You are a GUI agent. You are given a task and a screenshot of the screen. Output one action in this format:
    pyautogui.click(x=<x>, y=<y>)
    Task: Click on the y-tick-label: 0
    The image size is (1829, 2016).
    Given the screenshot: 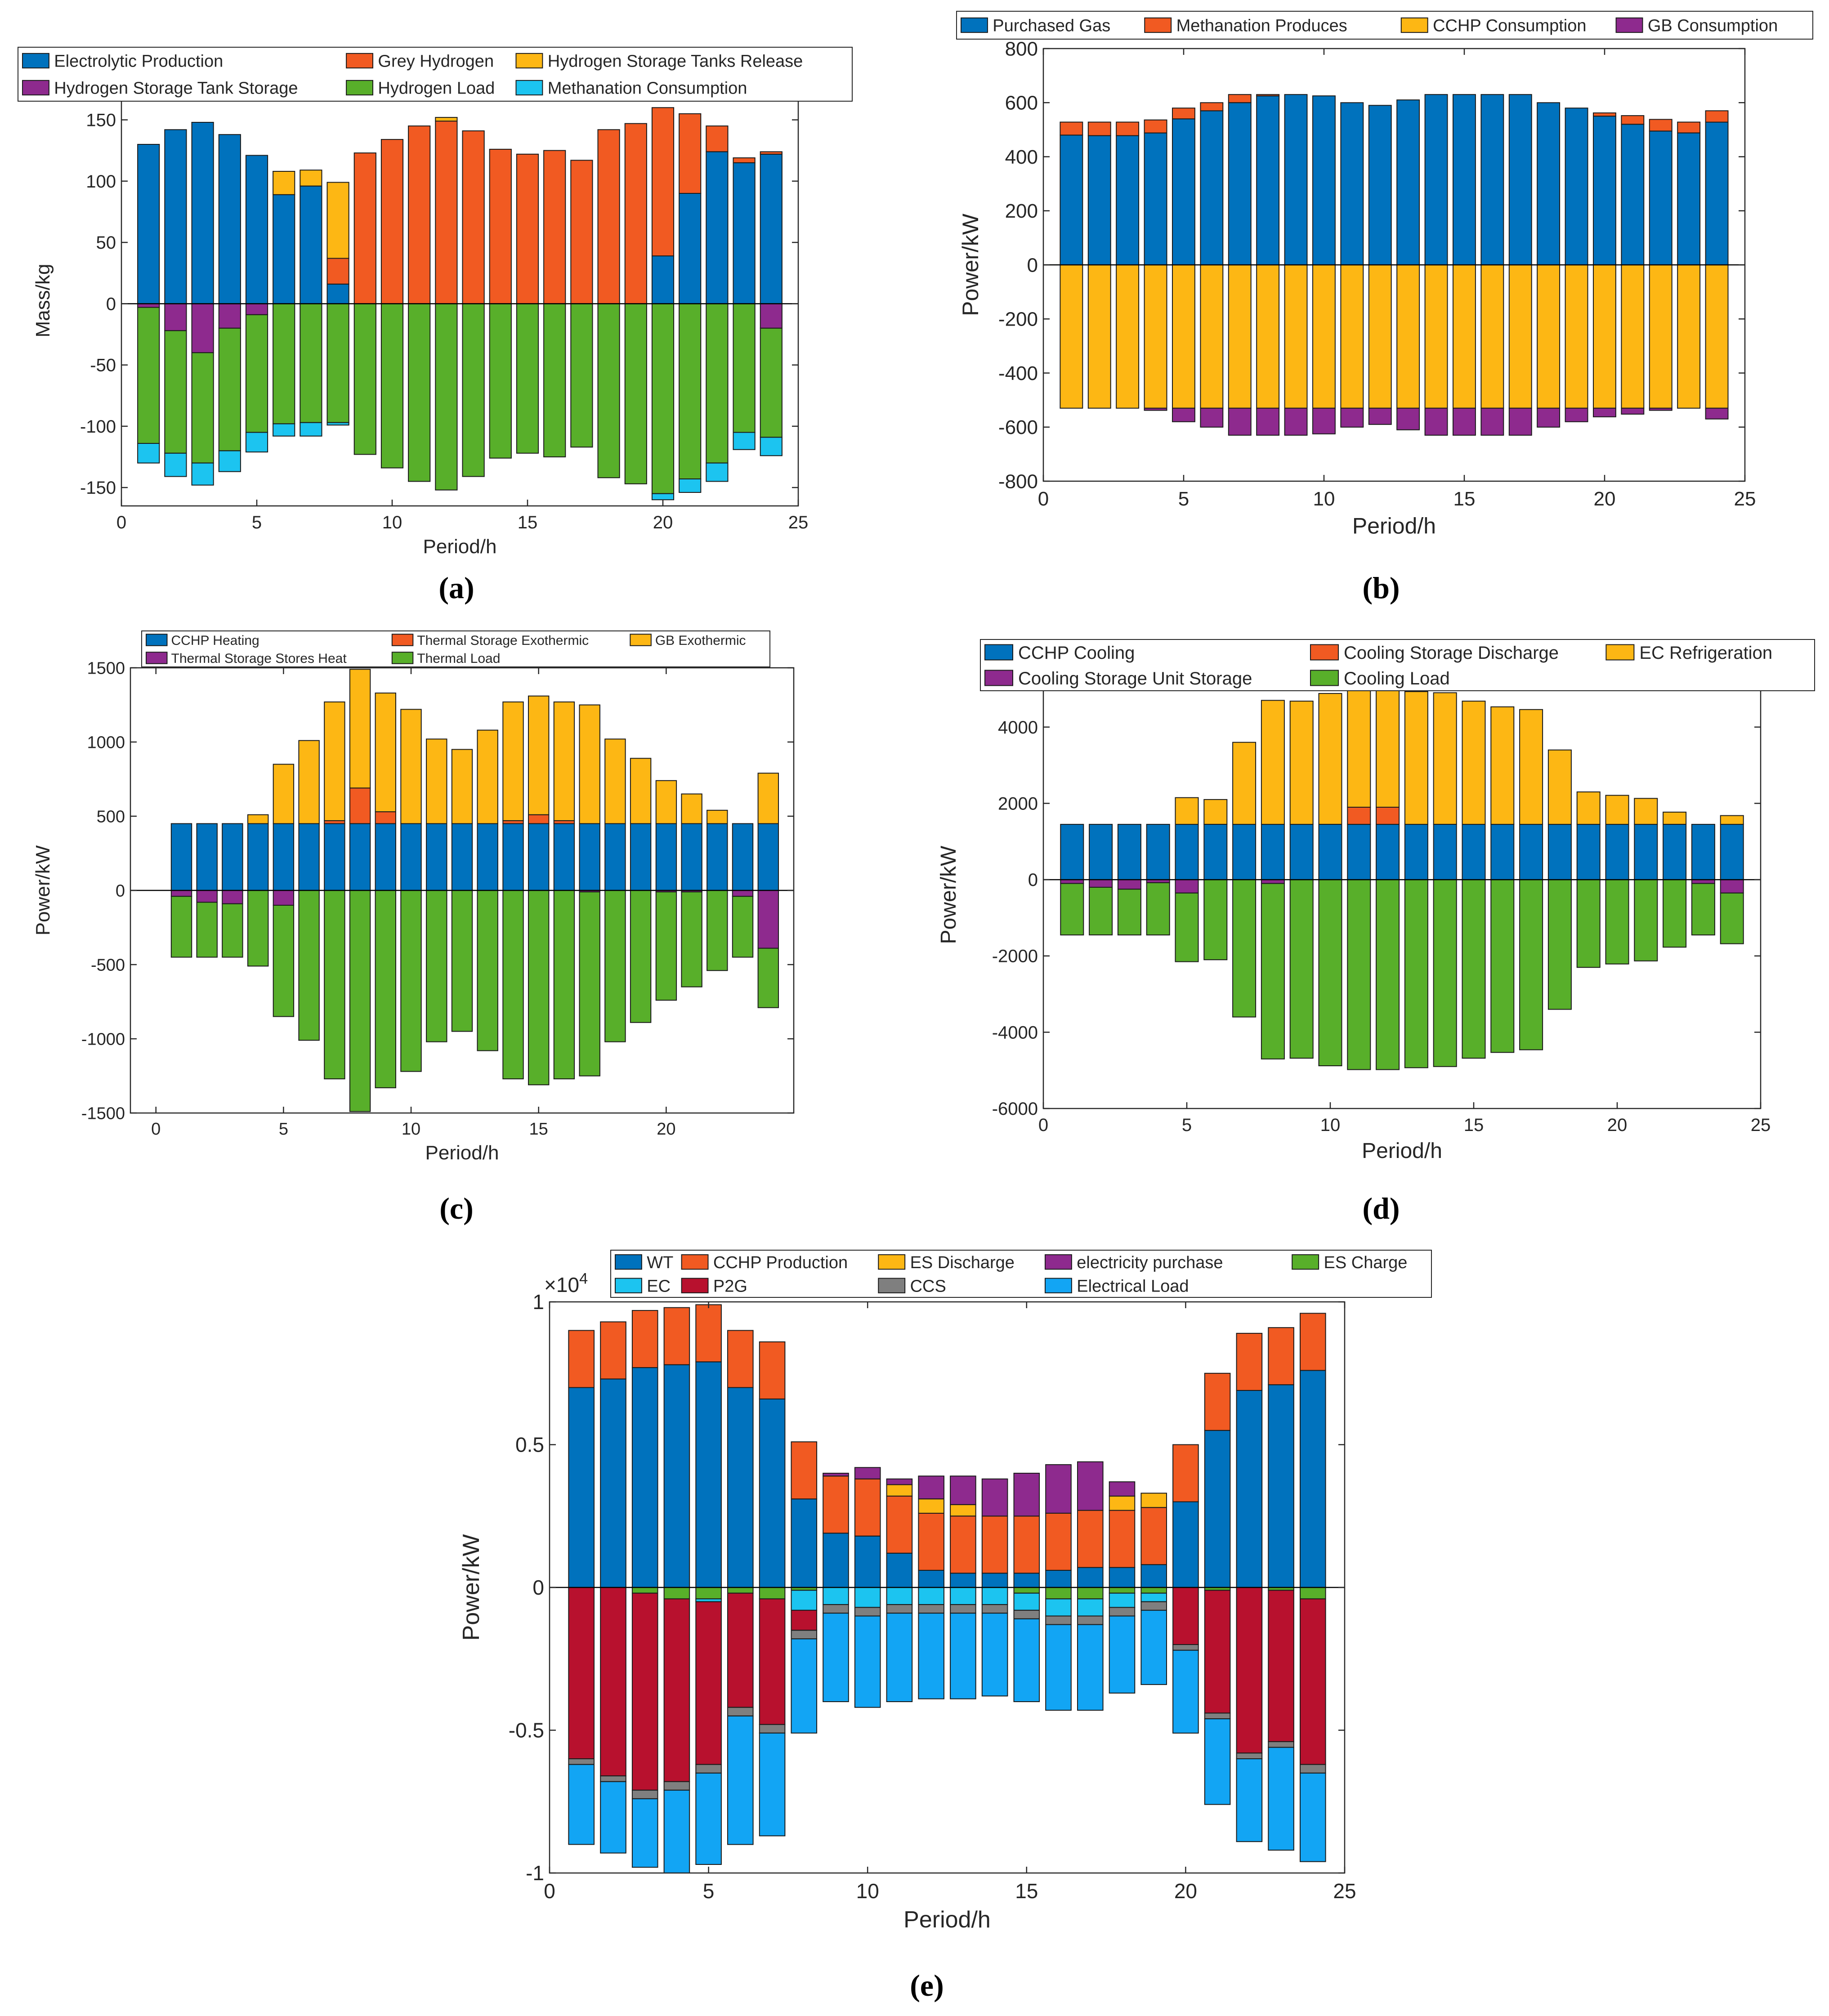 What is the action you would take?
    pyautogui.click(x=121, y=890)
    